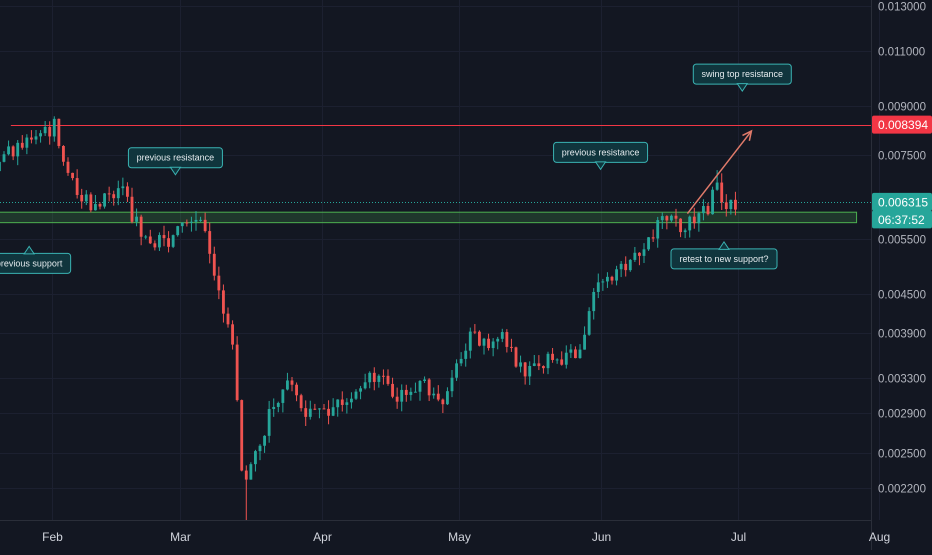 The image size is (932, 555). I want to click on time-tick-label: Jul, so click(738, 537).